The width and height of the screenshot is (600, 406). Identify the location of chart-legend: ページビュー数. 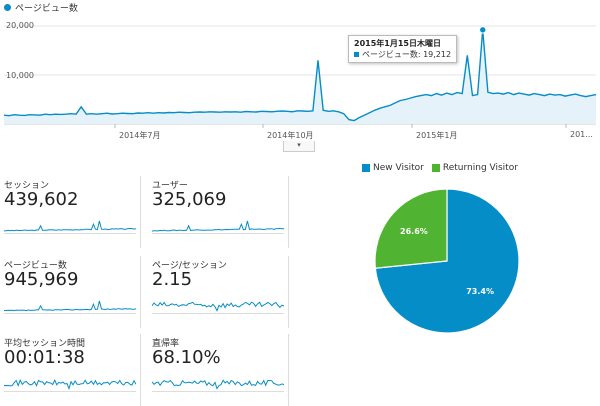
(41, 7).